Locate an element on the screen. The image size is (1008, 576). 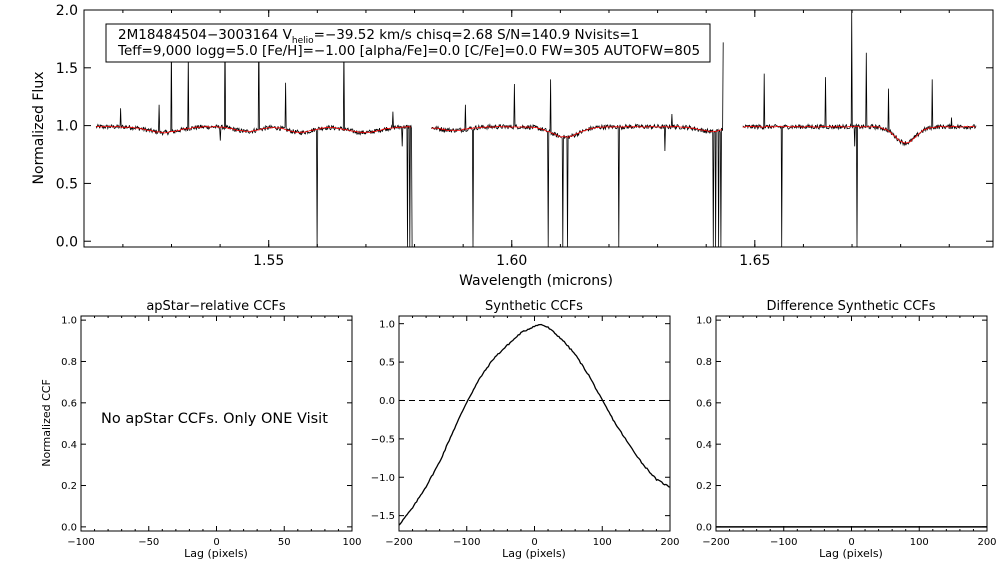
spectrum-y-tick-label: 1.5 is located at coordinates (67, 69).